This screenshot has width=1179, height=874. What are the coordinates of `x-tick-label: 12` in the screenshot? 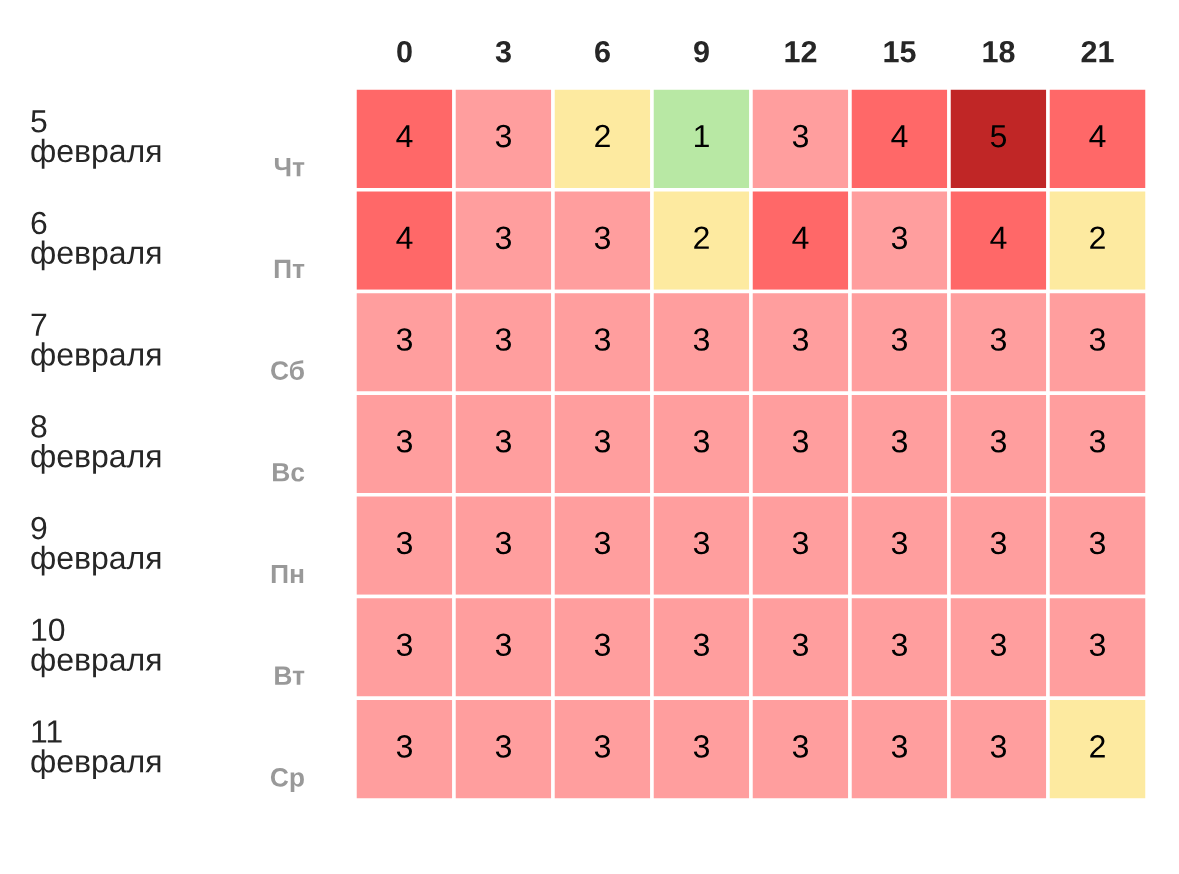 It's located at (801, 51).